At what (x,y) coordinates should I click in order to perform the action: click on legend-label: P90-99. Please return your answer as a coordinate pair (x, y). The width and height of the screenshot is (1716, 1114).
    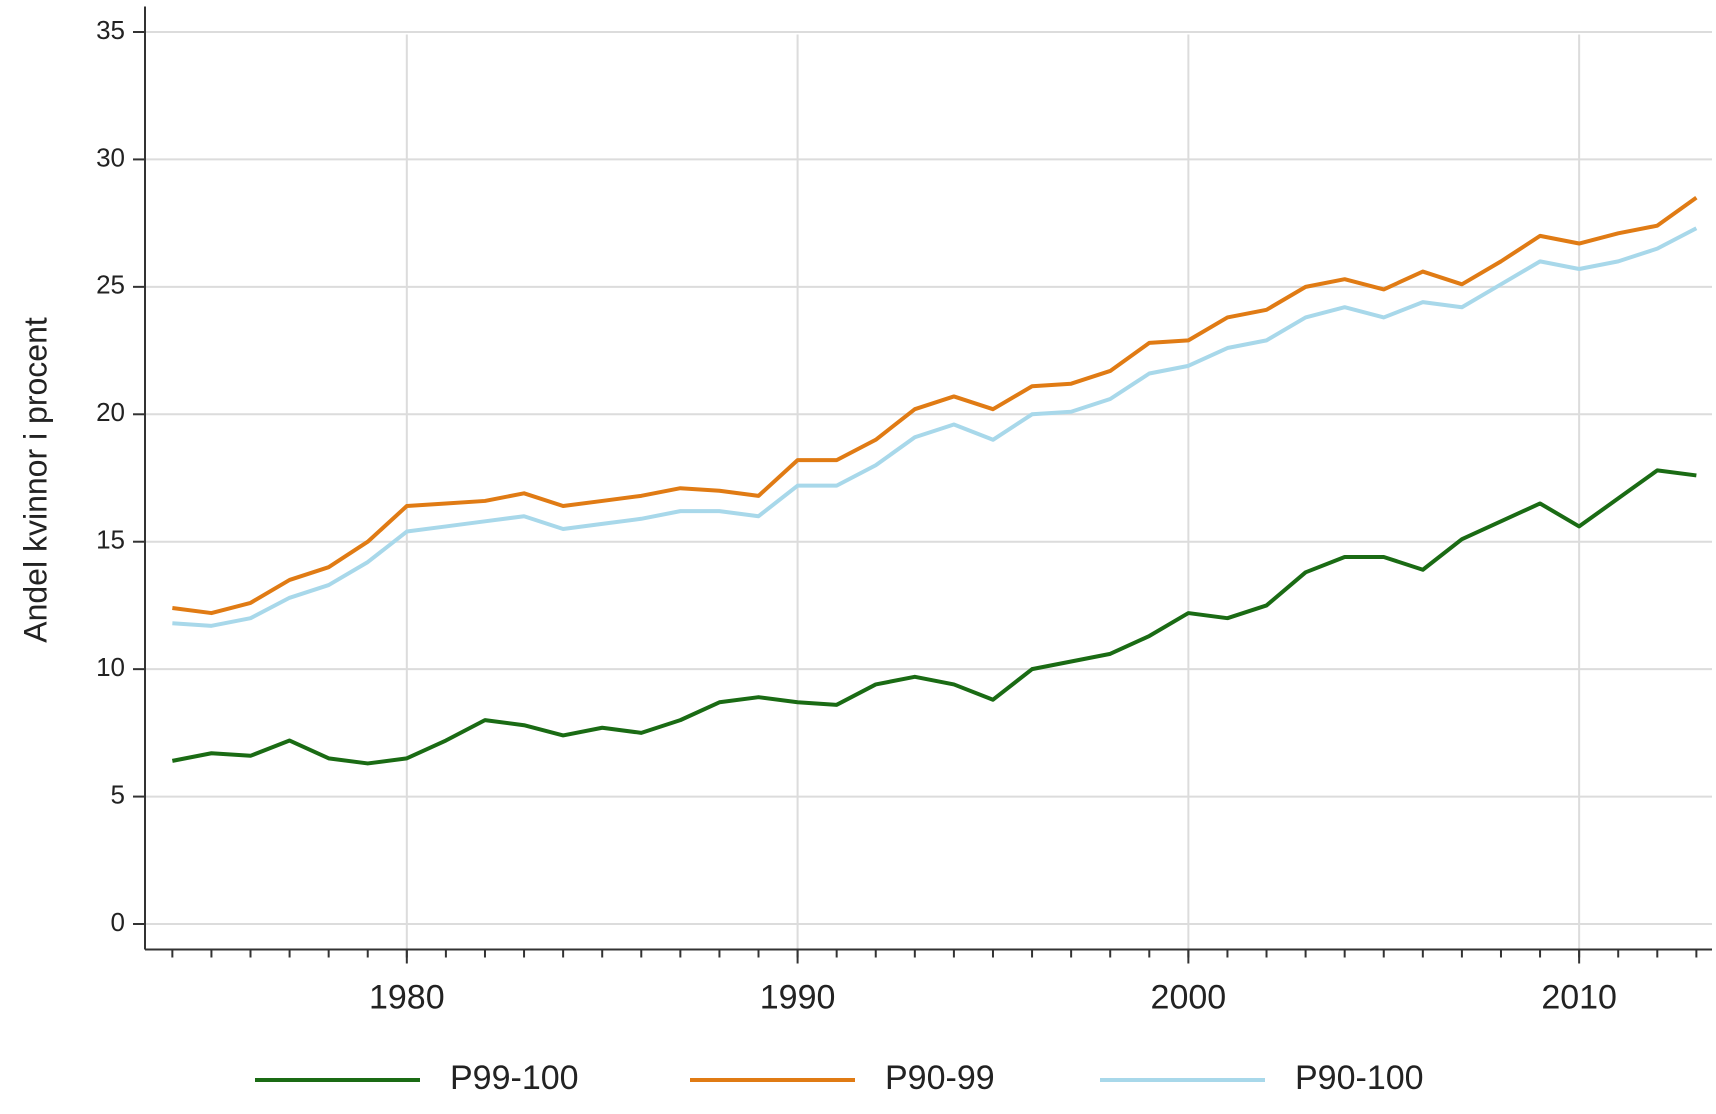
    Looking at the image, I should click on (940, 1078).